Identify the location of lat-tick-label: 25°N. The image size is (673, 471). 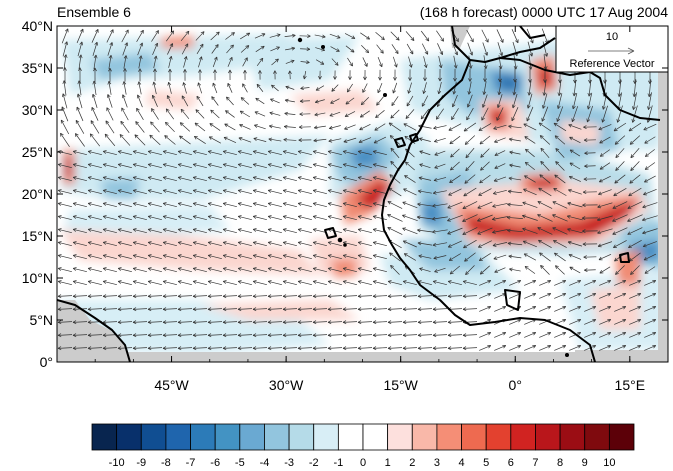
(37, 152).